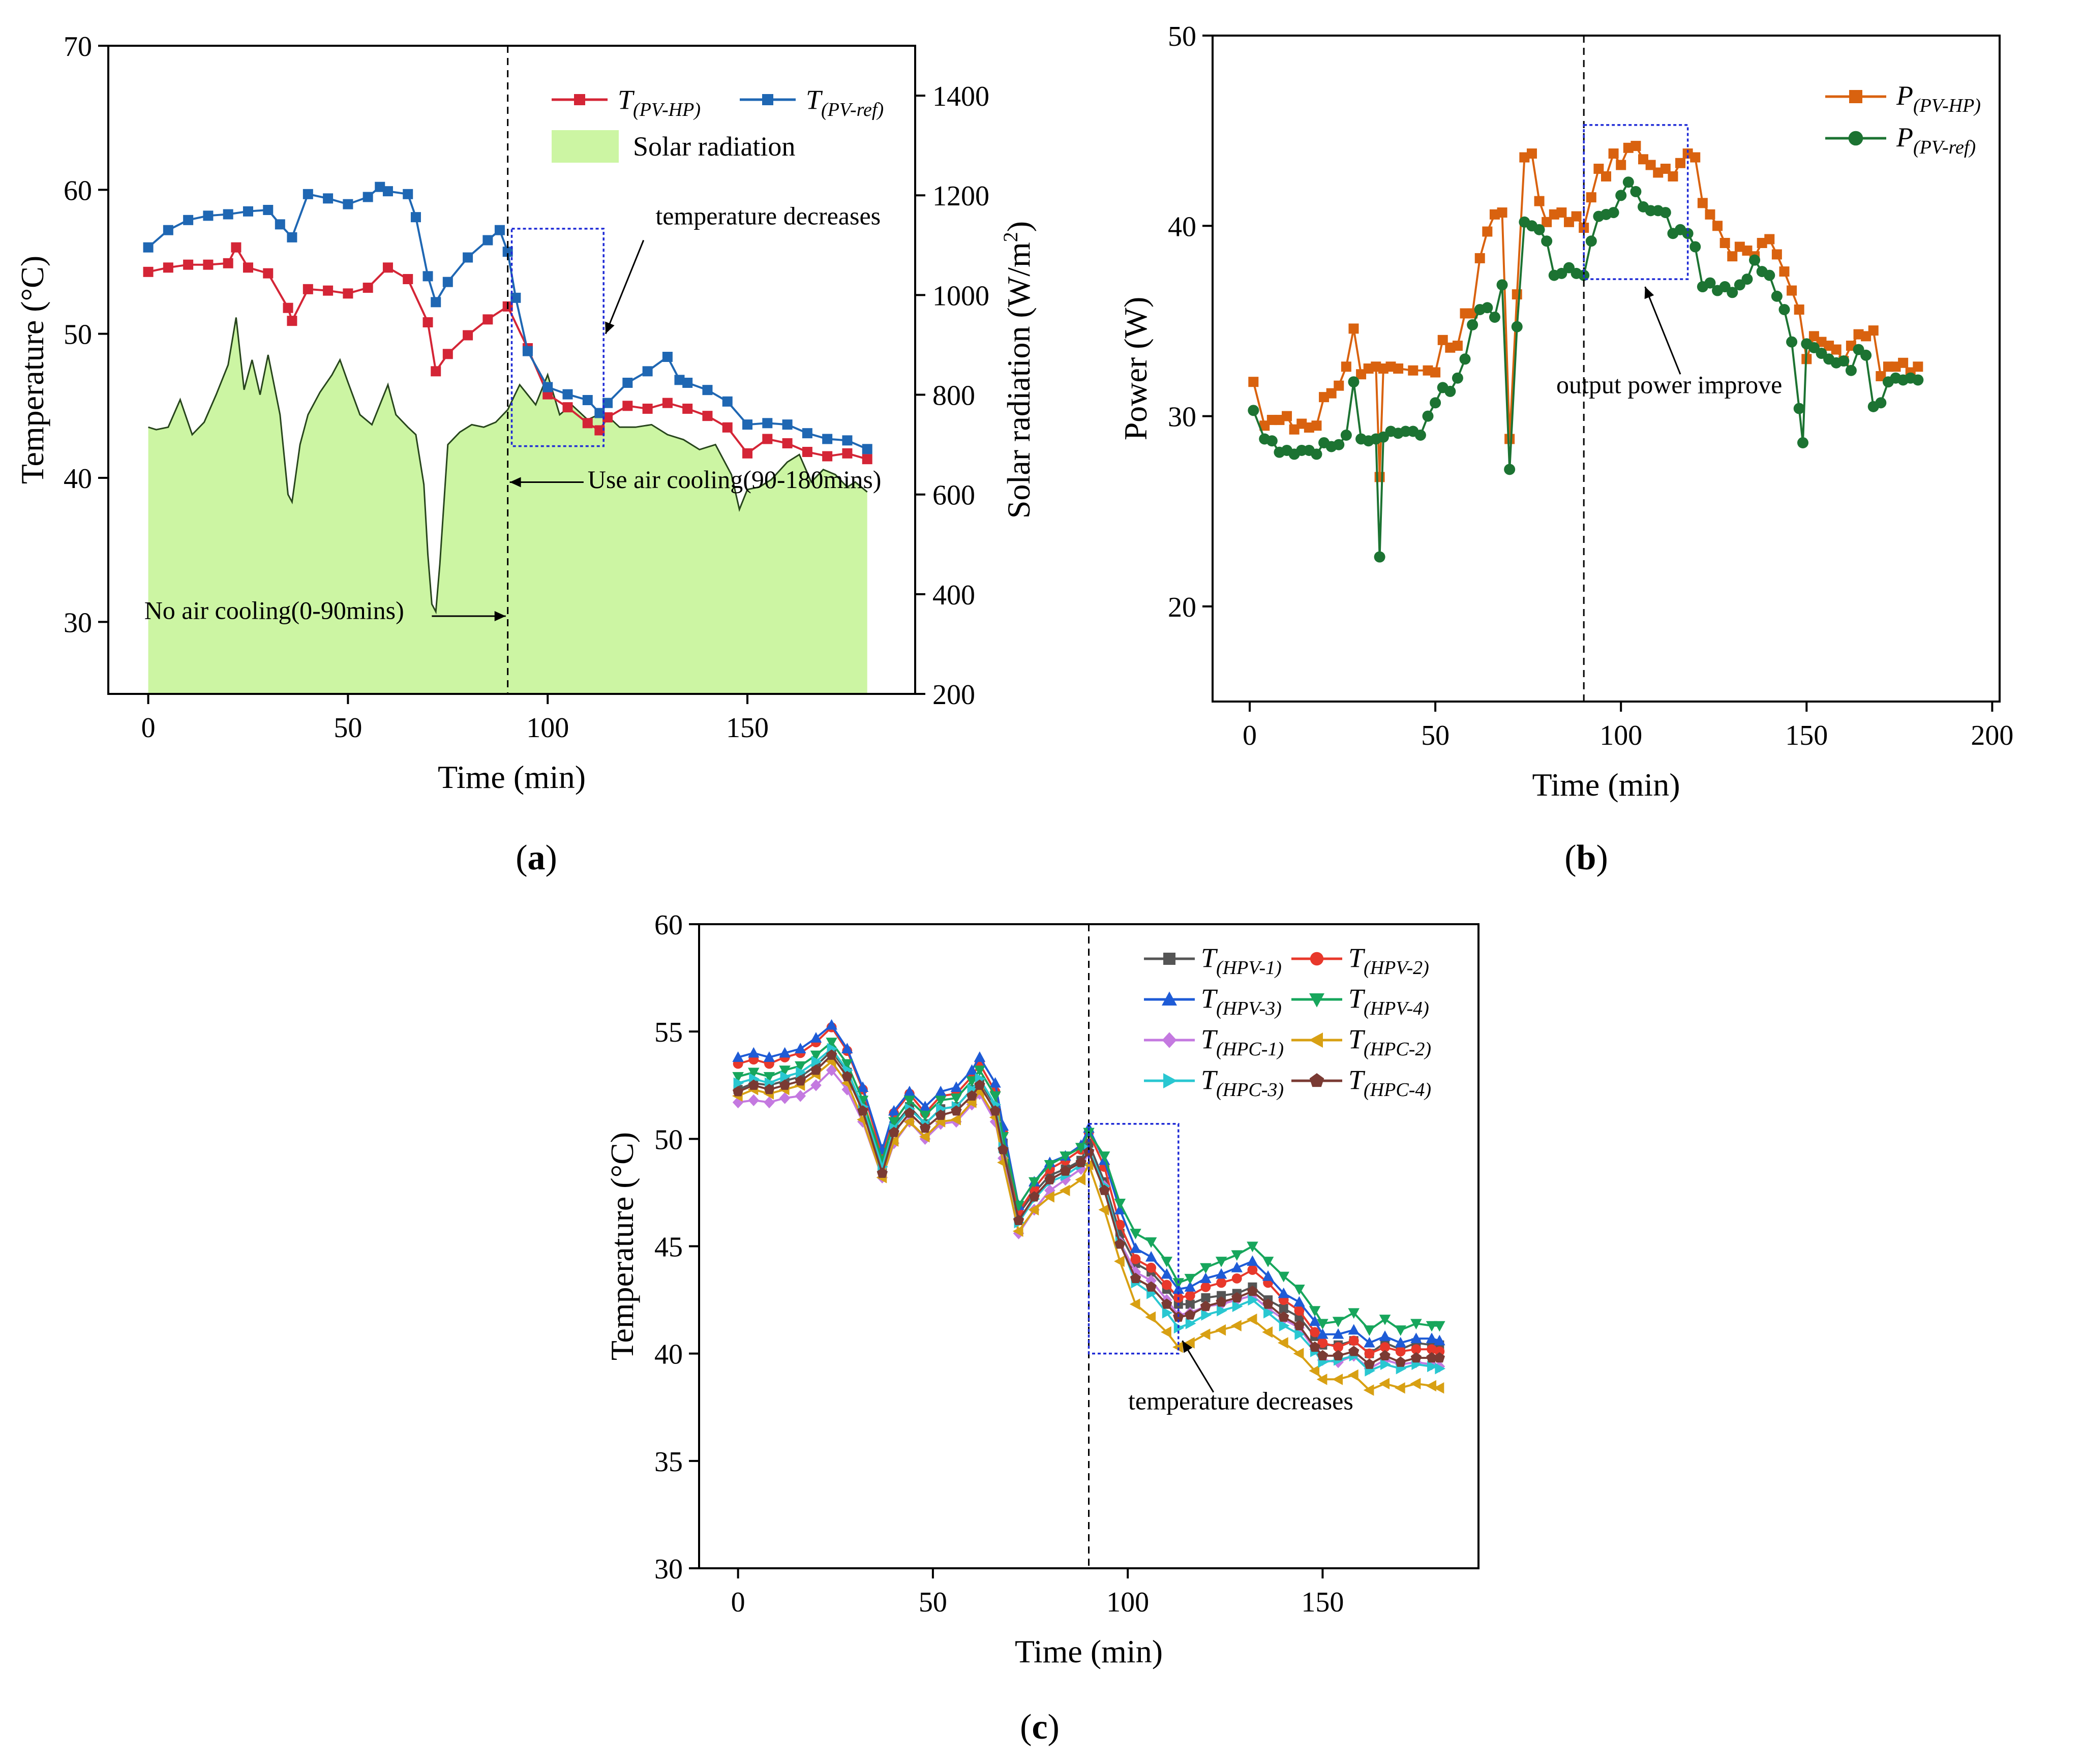  What do you see at coordinates (1636, 202) in the screenshot?
I see `highlight-box` at bounding box center [1636, 202].